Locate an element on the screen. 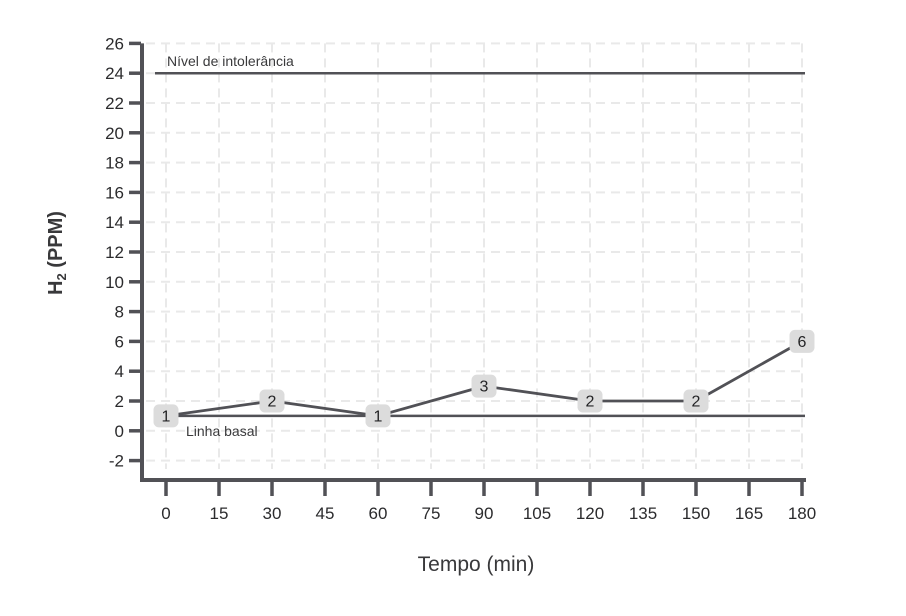 This screenshot has width=906, height=616. y-axis-title-sub: 2 is located at coordinates (61, 276).